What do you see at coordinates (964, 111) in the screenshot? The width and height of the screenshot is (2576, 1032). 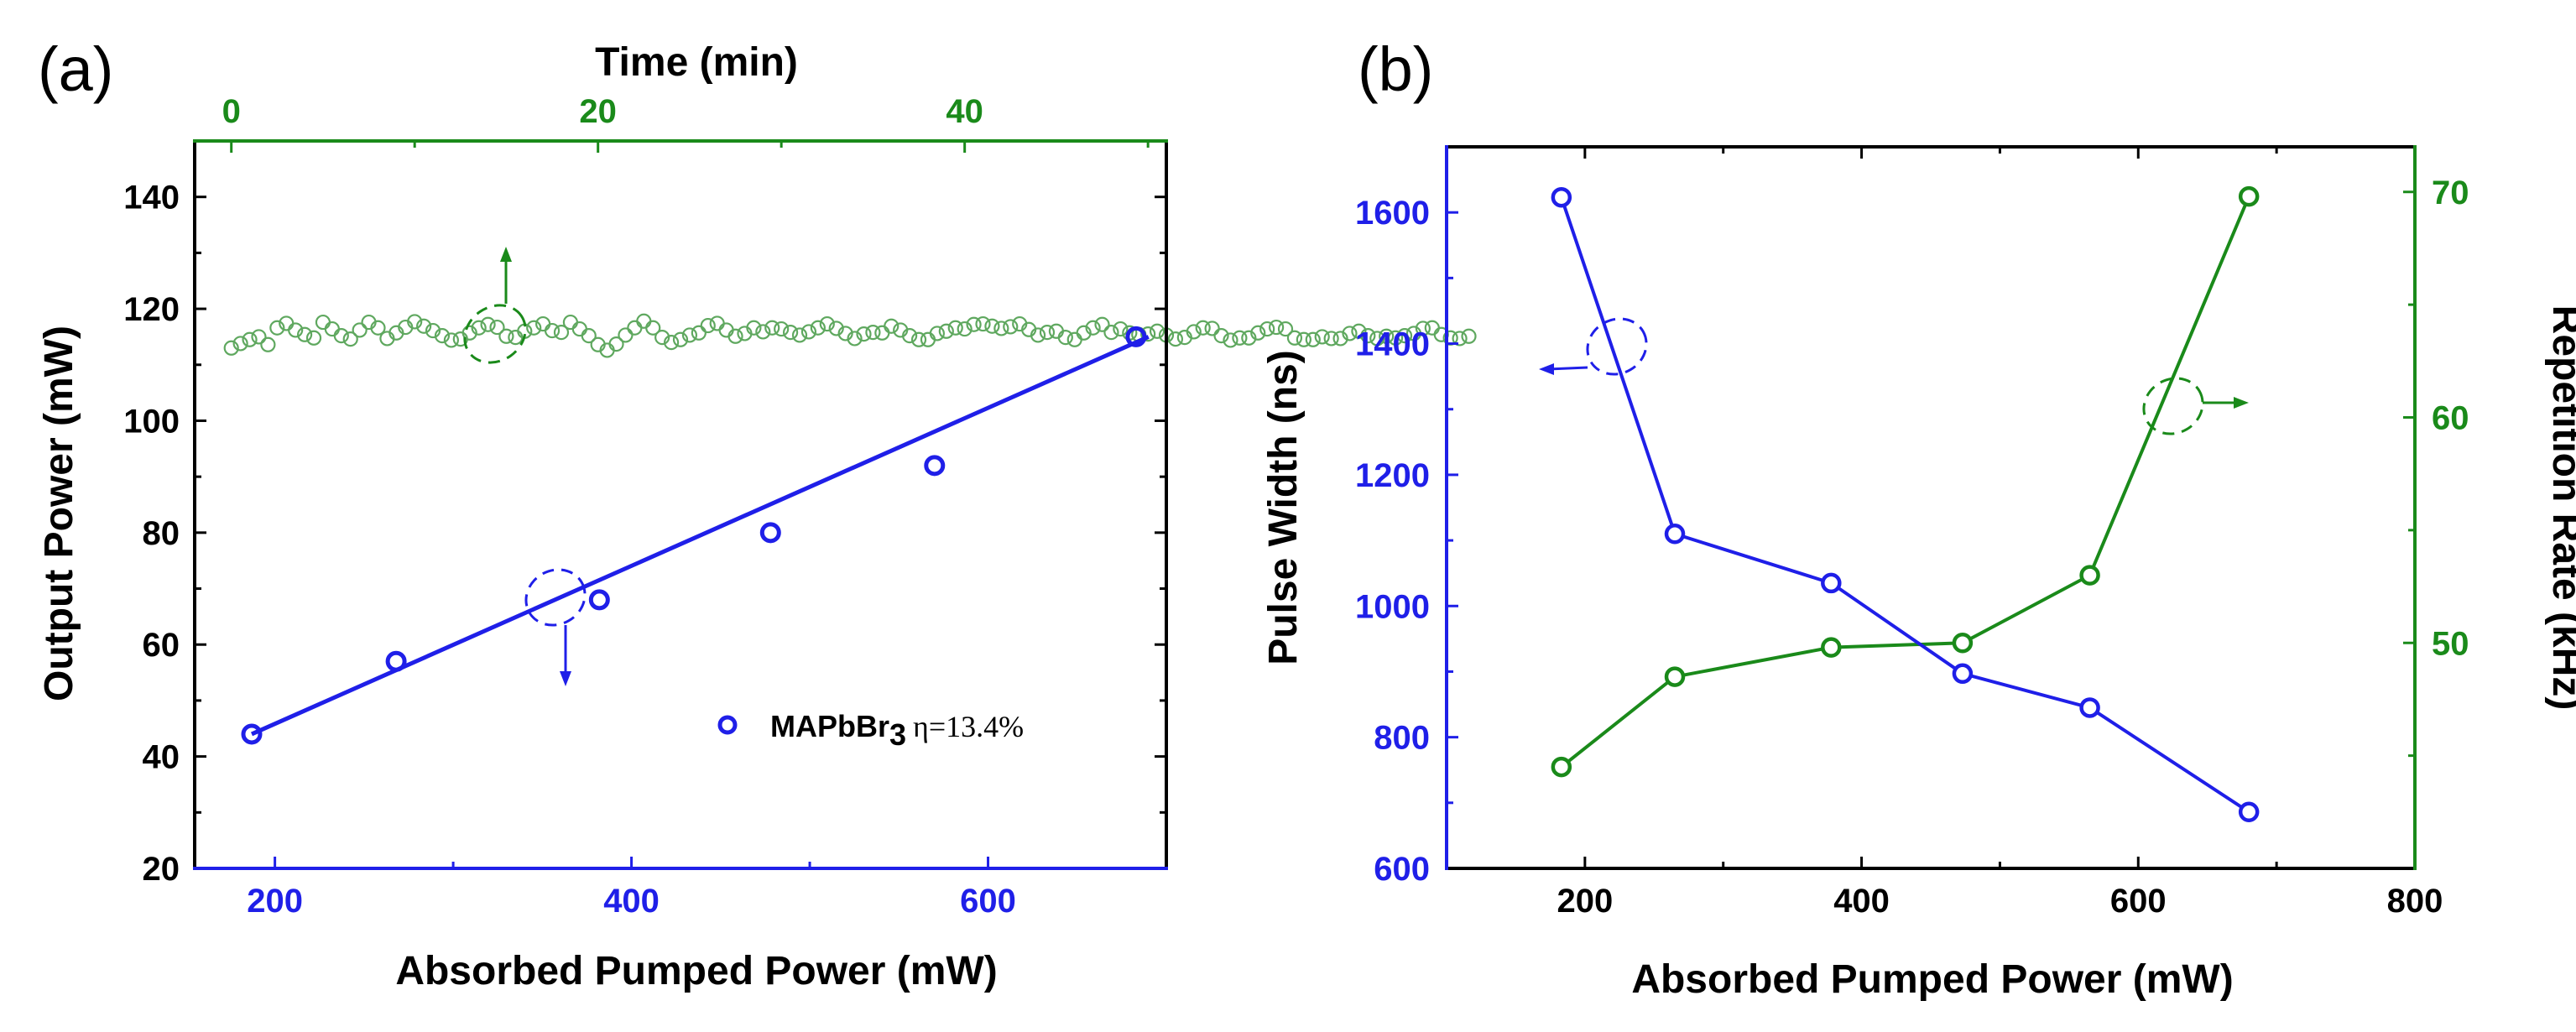 I see `top-tick-label: 40` at bounding box center [964, 111].